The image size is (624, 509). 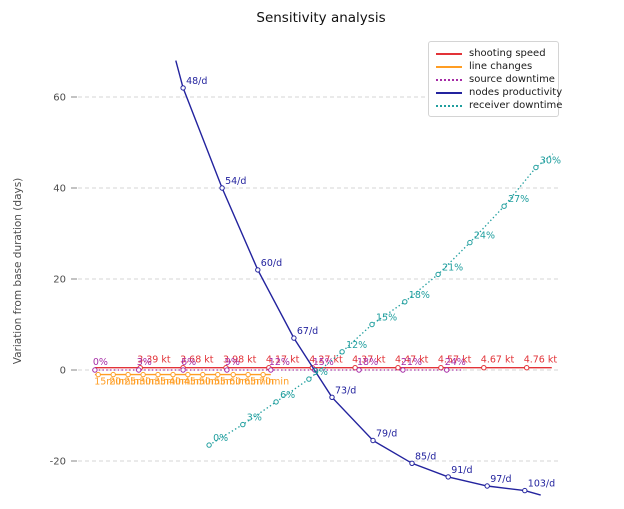 What do you see at coordinates (369, 360) in the screenshot?
I see `point-label: 4.37 kt` at bounding box center [369, 360].